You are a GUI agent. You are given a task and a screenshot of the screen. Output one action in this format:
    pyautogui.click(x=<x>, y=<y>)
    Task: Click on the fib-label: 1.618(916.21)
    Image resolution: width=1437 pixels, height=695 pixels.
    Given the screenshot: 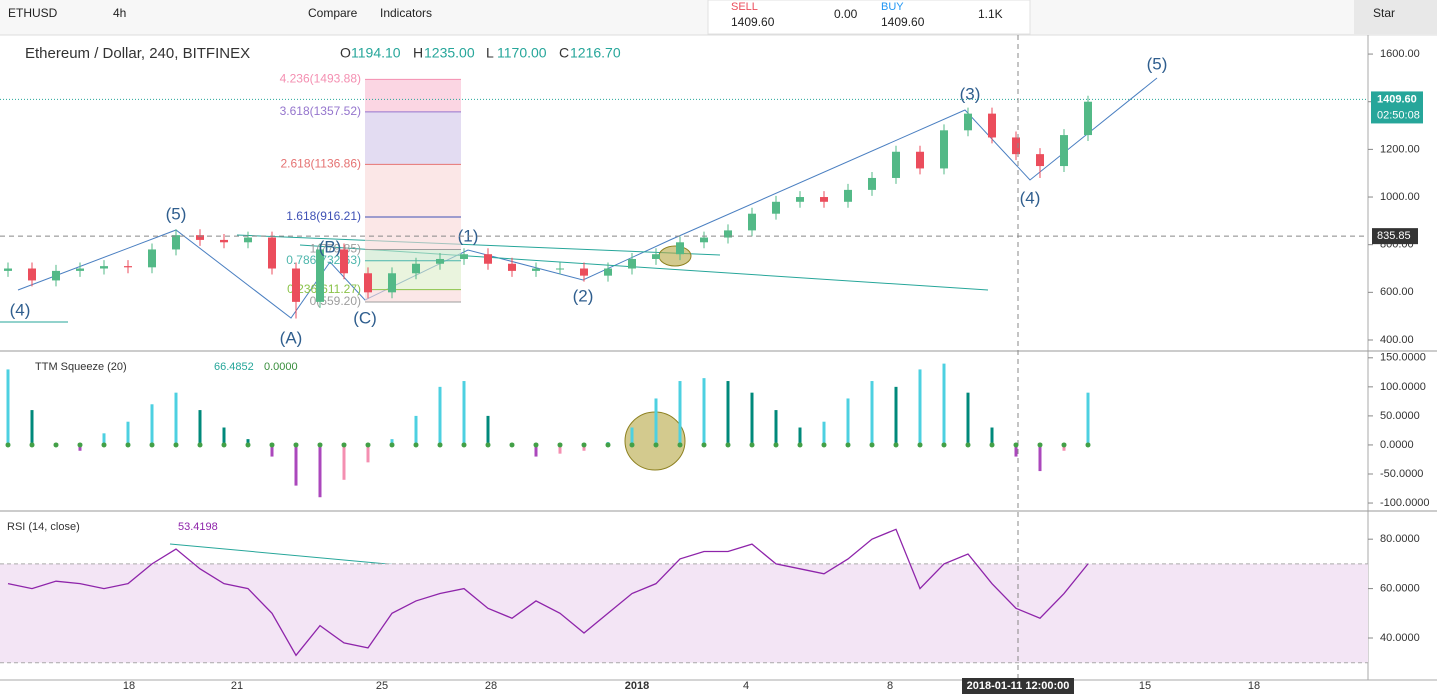 What is the action you would take?
    pyautogui.click(x=323, y=216)
    